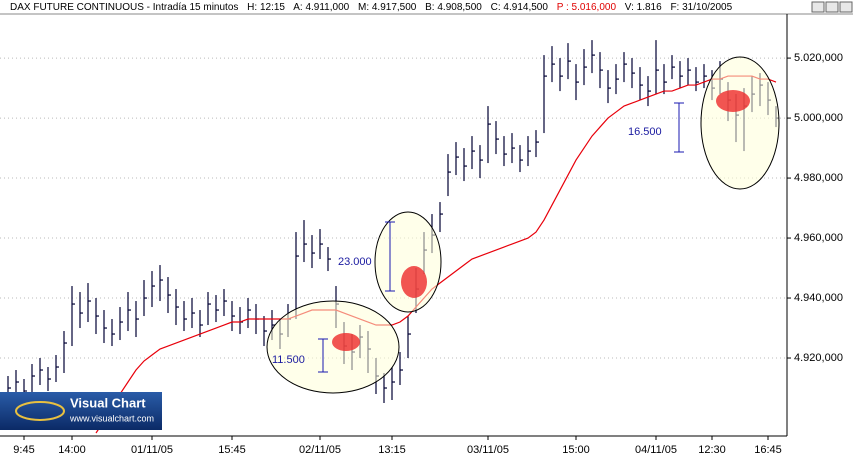  What do you see at coordinates (453, 7) in the screenshot?
I see `header-field: B: 4.908,500` at bounding box center [453, 7].